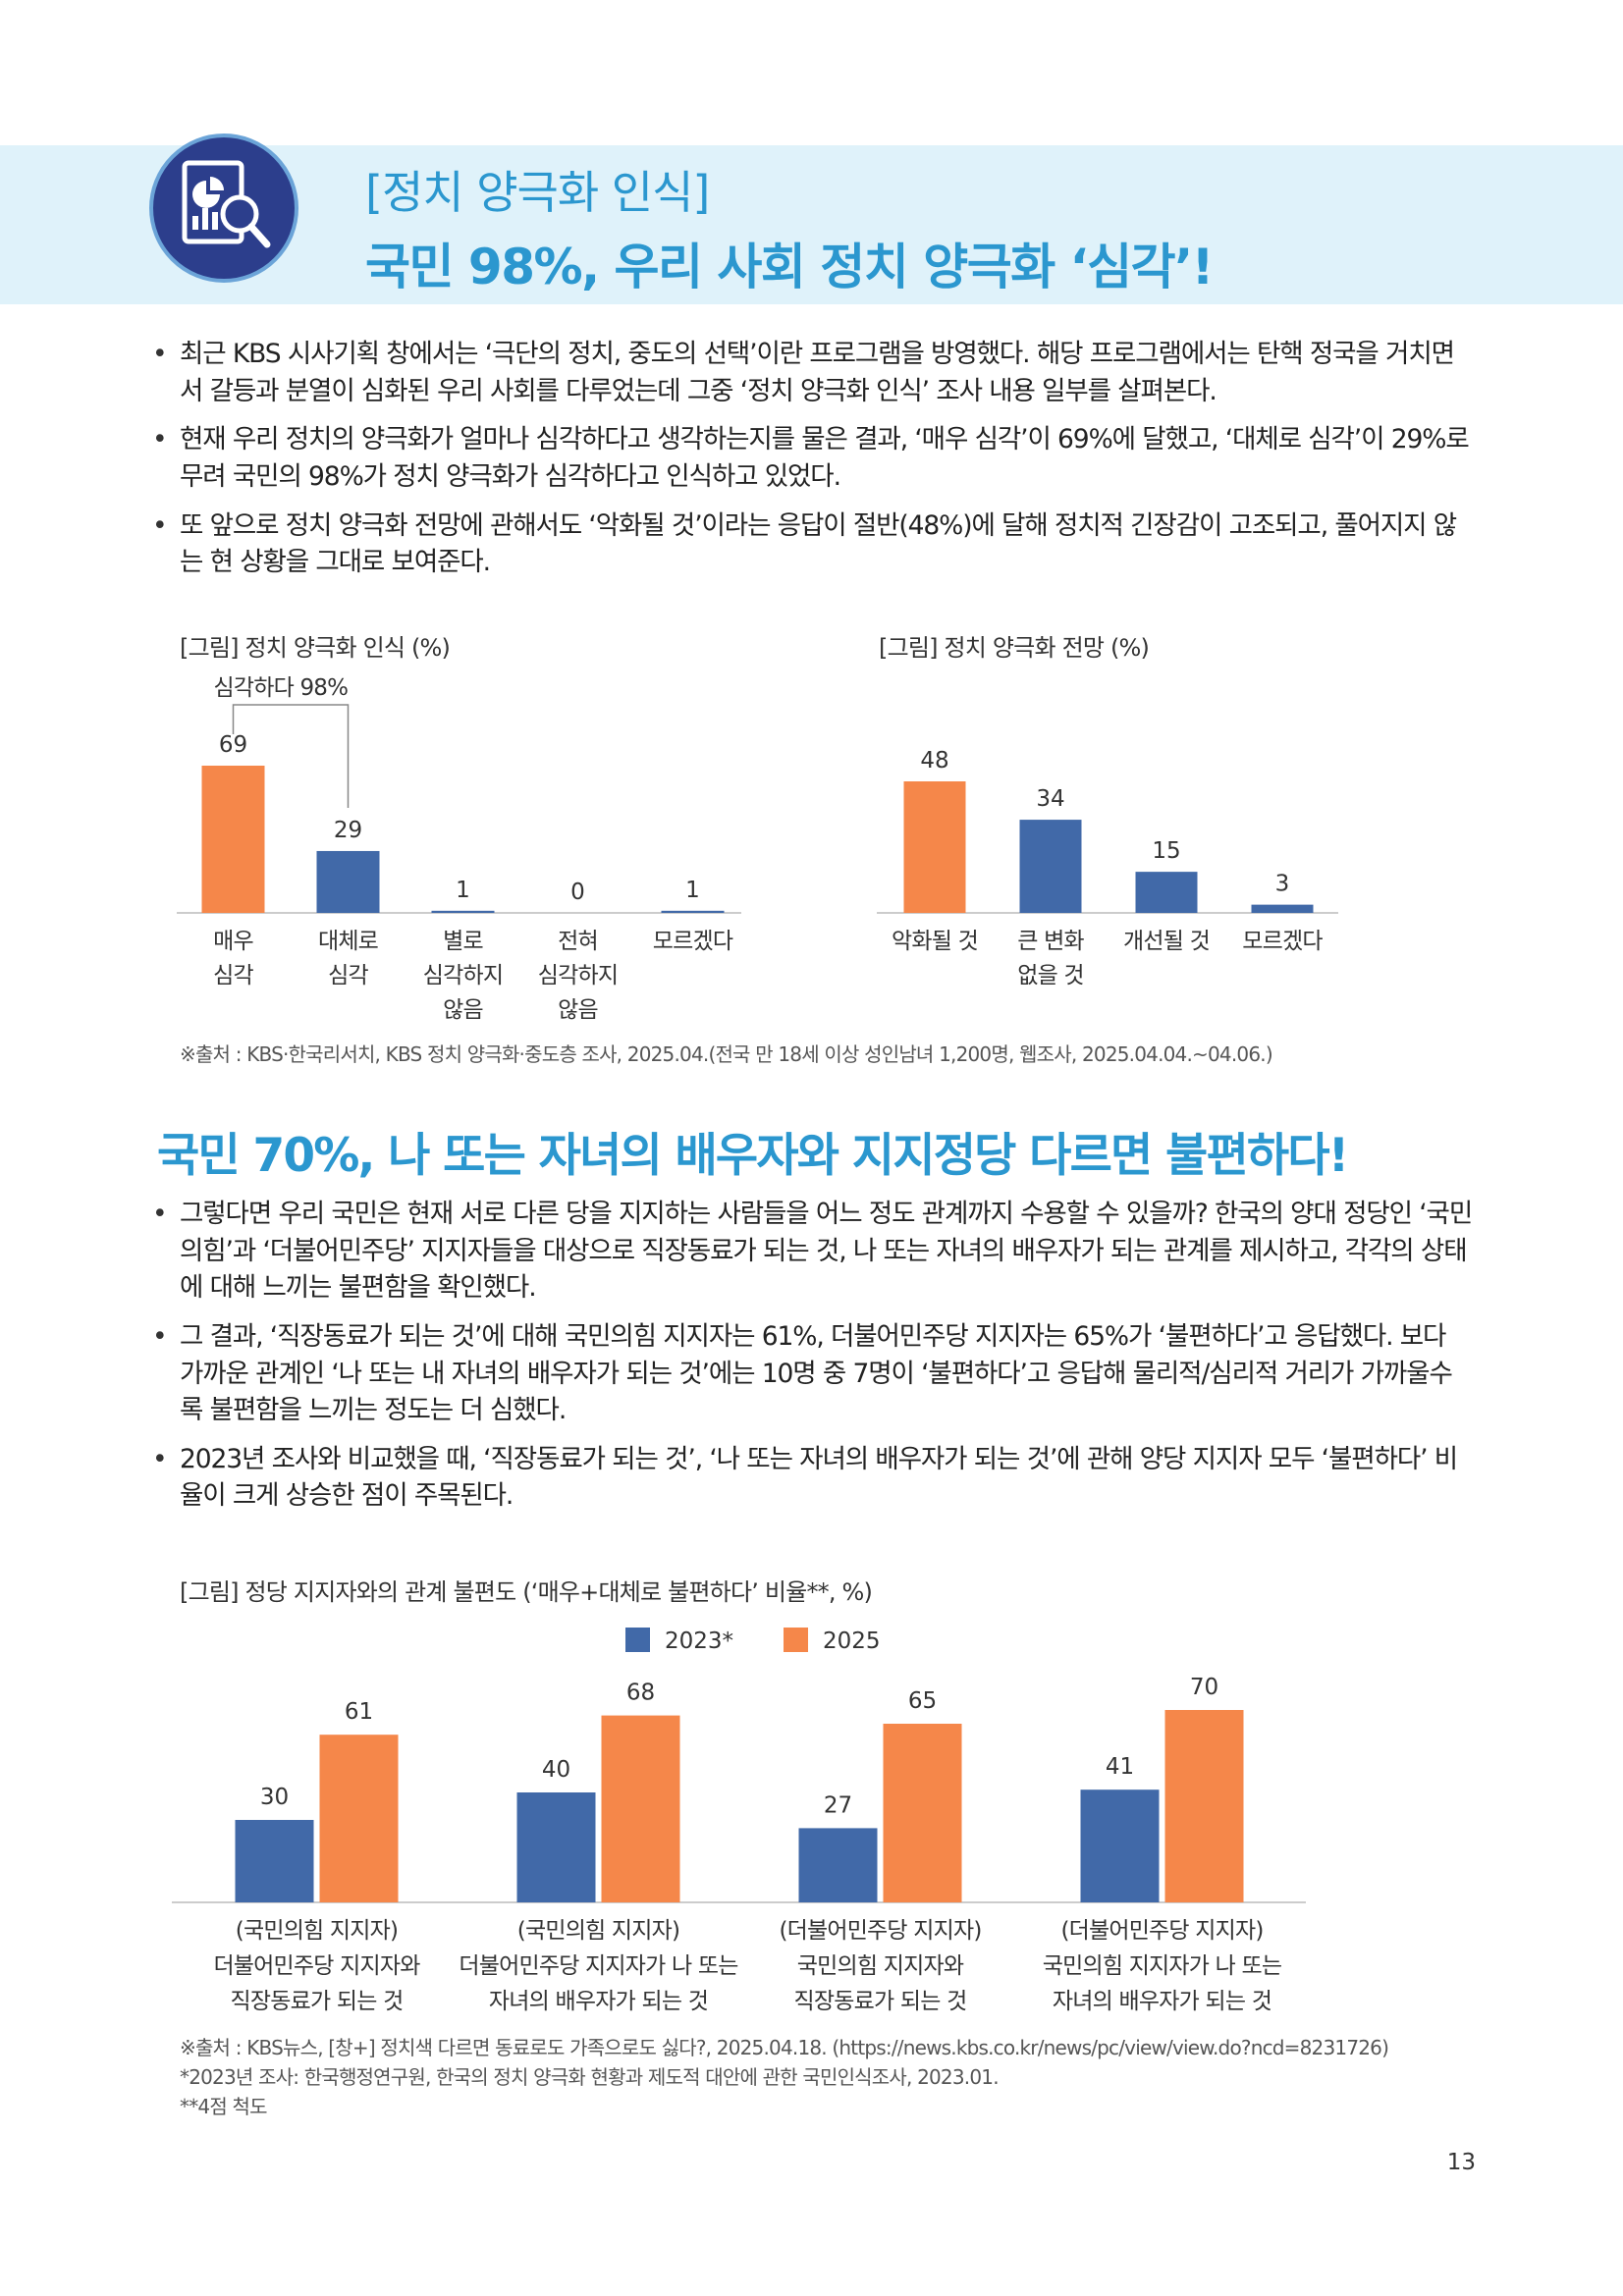 Image resolution: width=1623 pixels, height=2296 pixels. Describe the element at coordinates (838, 1805) in the screenshot. I see `chart3-value-label: 27` at that location.